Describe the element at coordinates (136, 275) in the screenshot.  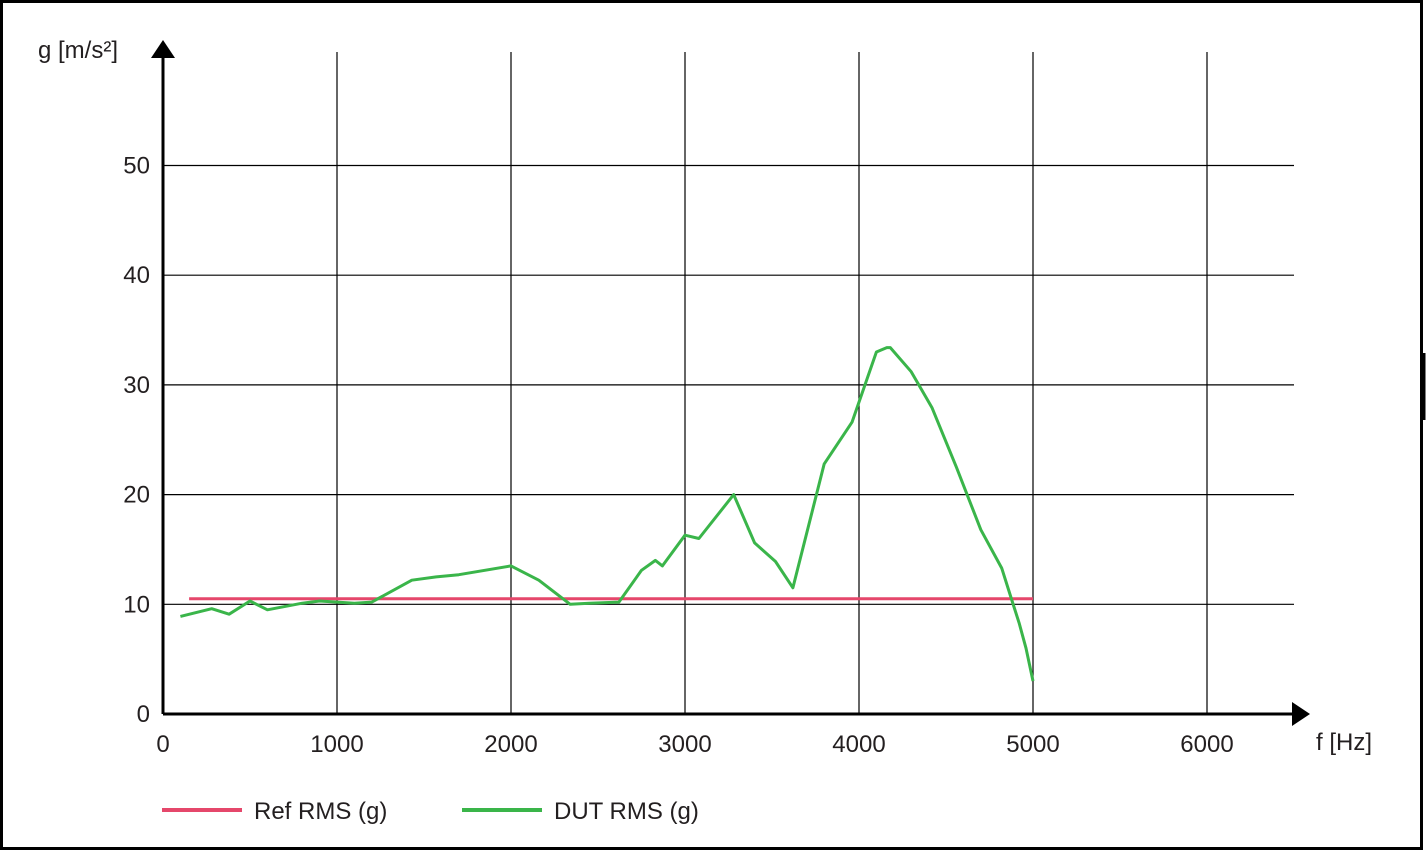
I see `y-tick-label: 40` at that location.